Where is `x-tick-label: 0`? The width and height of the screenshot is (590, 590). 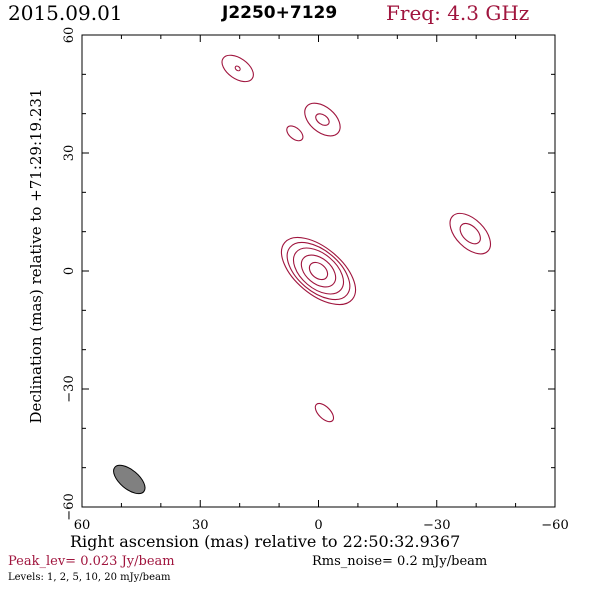 x-tick-label: 0 is located at coordinates (318, 525).